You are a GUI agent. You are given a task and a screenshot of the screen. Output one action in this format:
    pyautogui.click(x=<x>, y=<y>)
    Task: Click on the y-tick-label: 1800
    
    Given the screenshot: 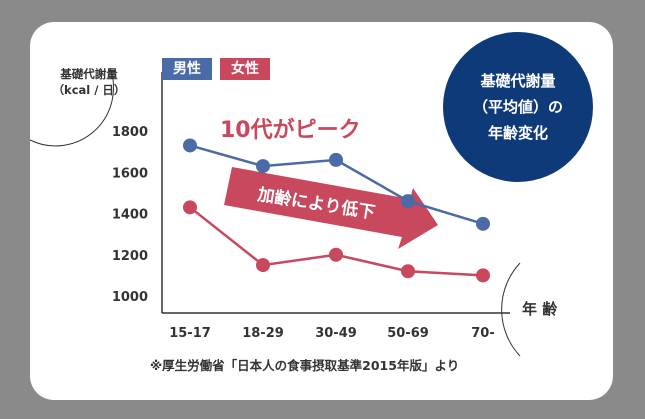 What is the action you would take?
    pyautogui.click(x=130, y=132)
    